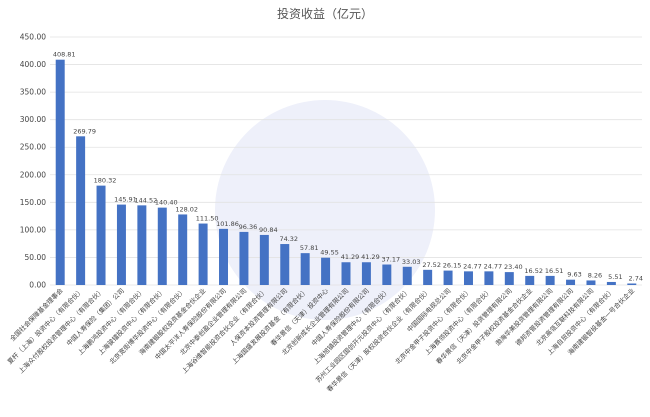 This screenshot has width=650, height=417. Describe the element at coordinates (84, 131) in the screenshot. I see `value-label: 269.79` at that location.